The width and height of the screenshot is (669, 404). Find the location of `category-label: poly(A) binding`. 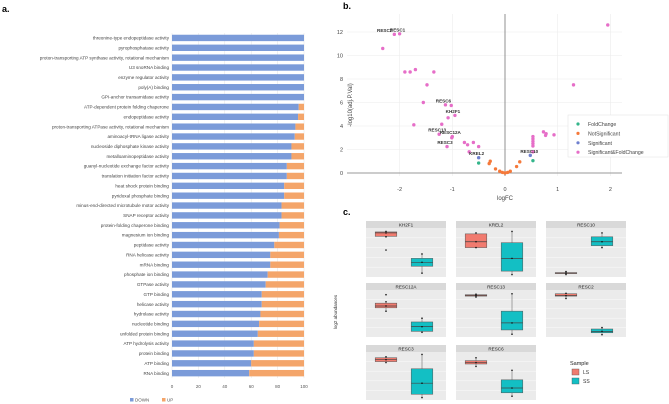

category-label: poly(A) binding is located at coordinates (153, 87).